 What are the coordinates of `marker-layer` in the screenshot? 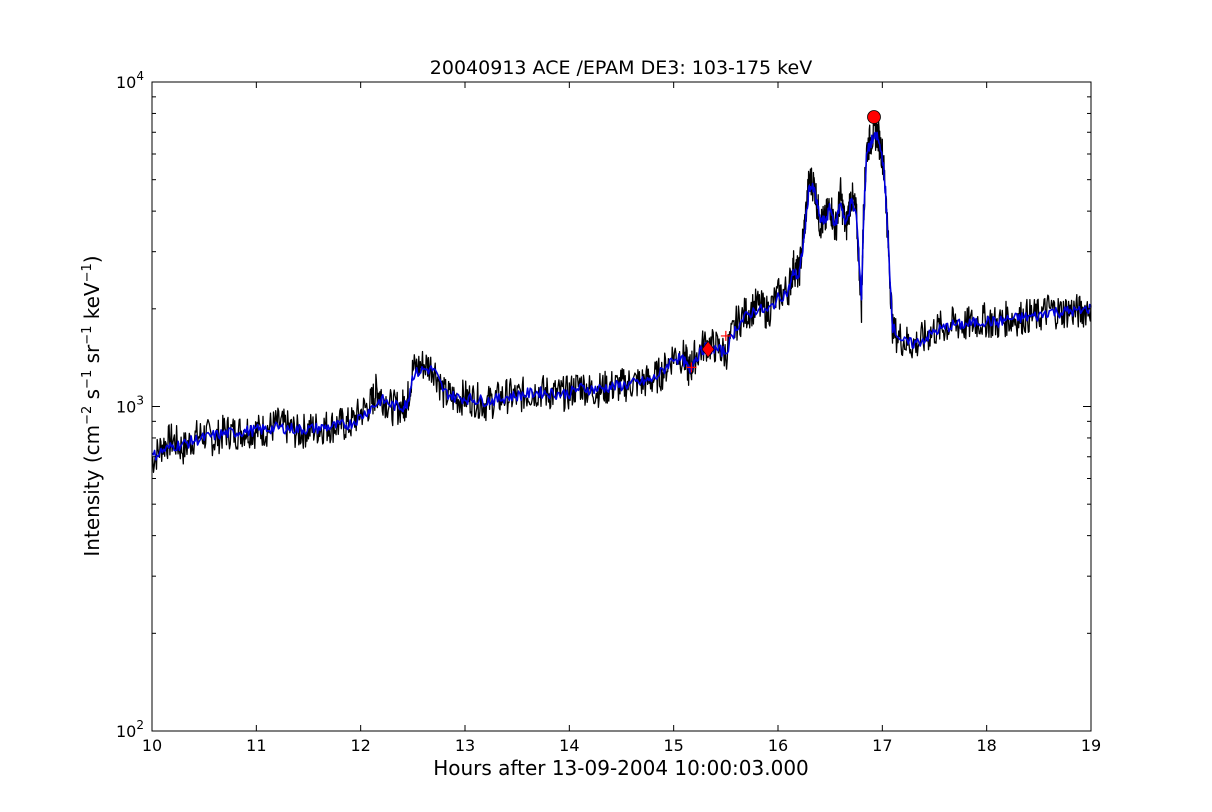 It's located at (783, 241).